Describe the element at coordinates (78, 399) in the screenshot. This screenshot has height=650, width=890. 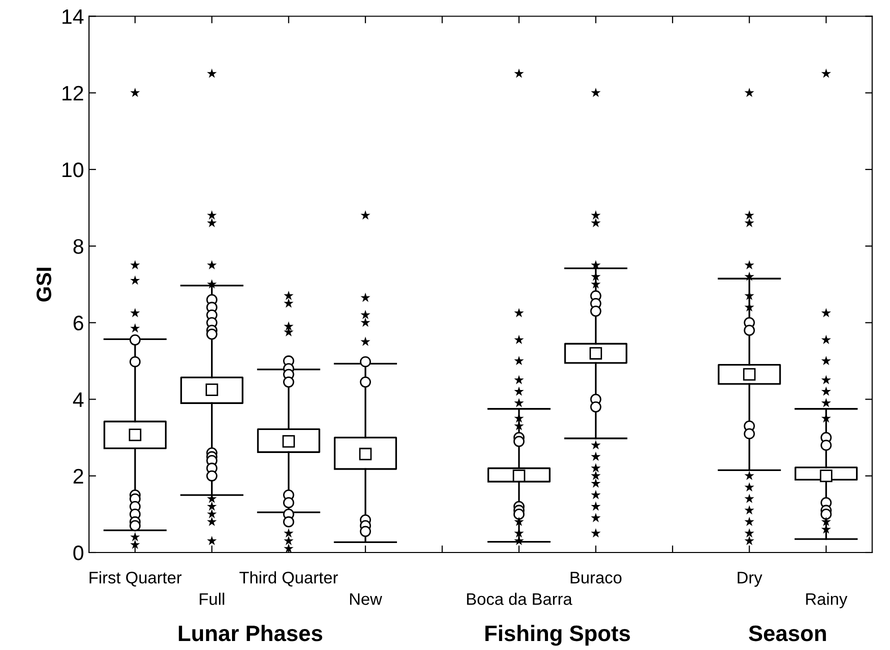
I see `y-tick-label: 4` at that location.